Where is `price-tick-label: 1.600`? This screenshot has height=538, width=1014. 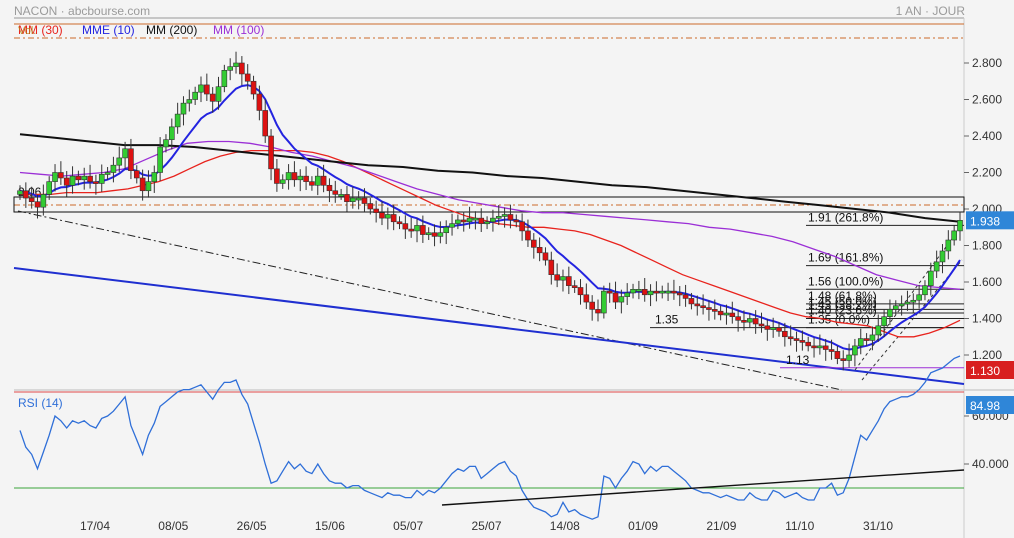
price-tick-label: 1.600 is located at coordinates (987, 282).